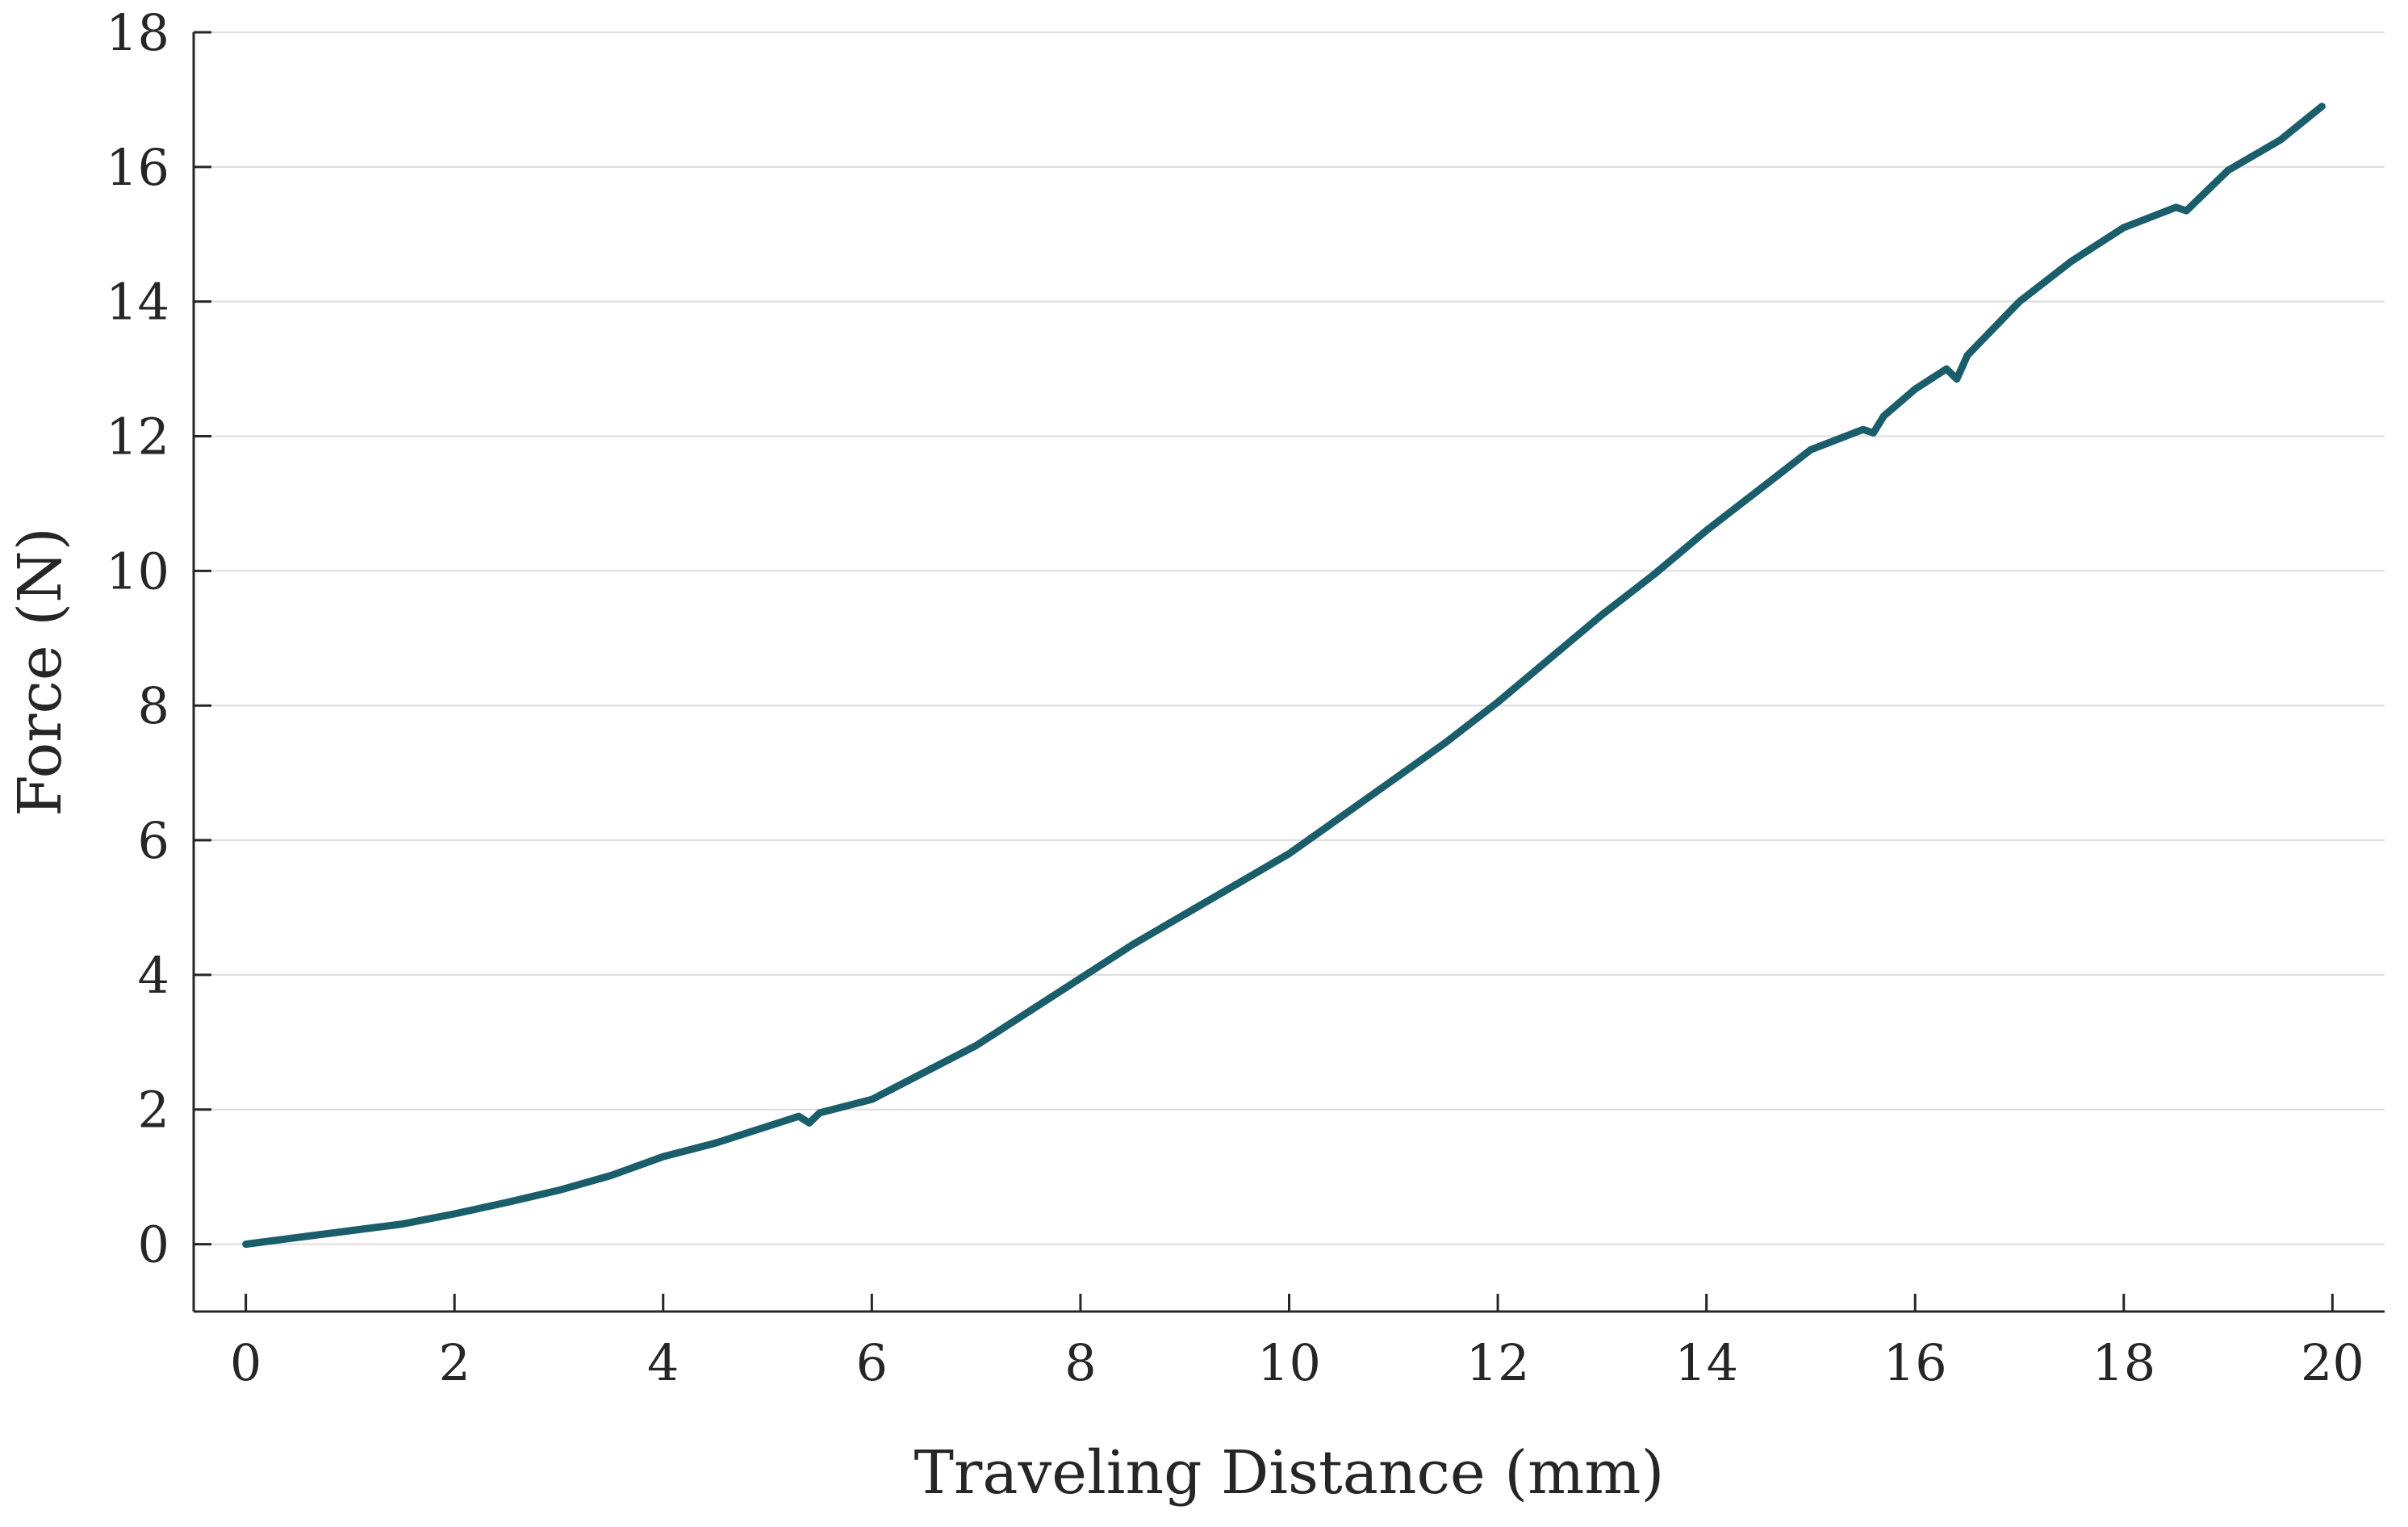 Image resolution: width=2408 pixels, height=1527 pixels. Describe the element at coordinates (663, 1362) in the screenshot. I see `x-tick-label: 4` at that location.